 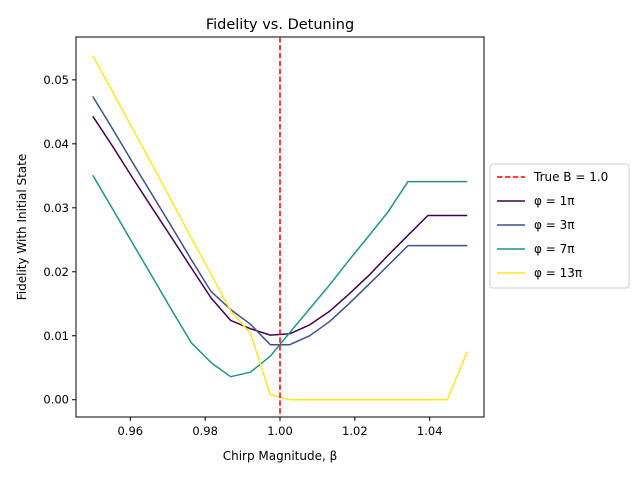 I want to click on y-axis-label: Fidelity With Initial State, so click(x=22, y=227).